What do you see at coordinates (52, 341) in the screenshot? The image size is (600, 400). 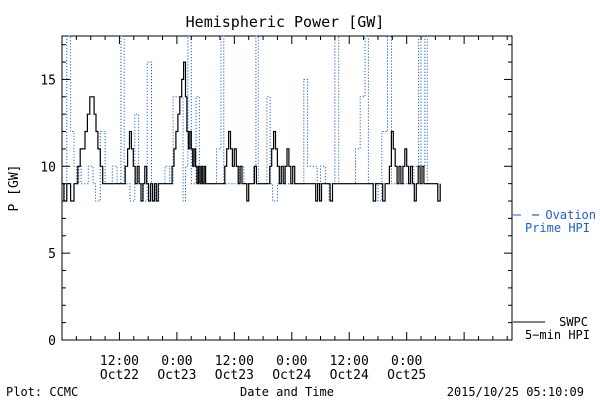 I see `y-tick-label: 0` at bounding box center [52, 341].